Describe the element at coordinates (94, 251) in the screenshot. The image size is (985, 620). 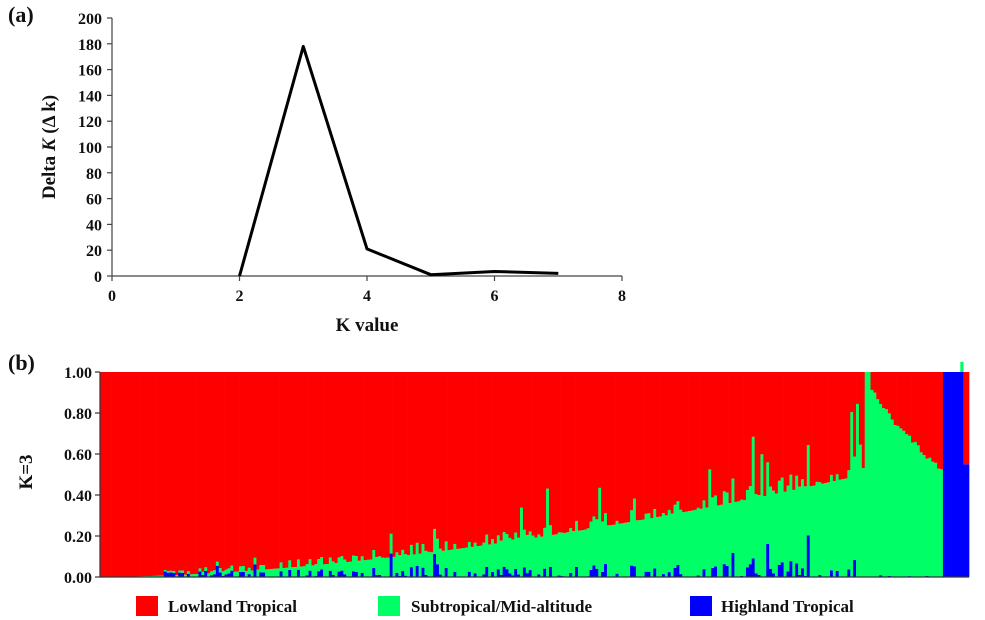
I see `panel-a-y-tick-label: 20` at that location.